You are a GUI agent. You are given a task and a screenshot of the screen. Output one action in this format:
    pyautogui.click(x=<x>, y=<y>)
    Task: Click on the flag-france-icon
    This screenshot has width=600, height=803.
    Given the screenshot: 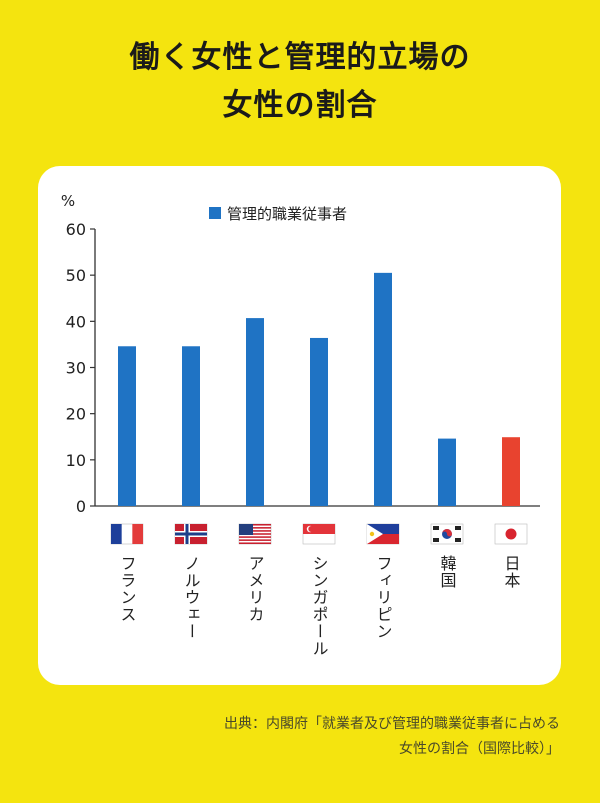 What is the action you would take?
    pyautogui.click(x=127, y=534)
    